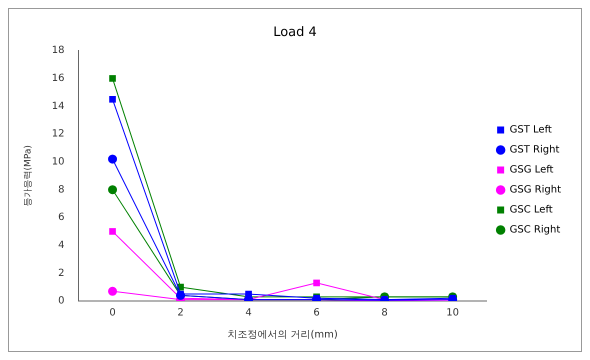 The width and height of the screenshot is (590, 360). What do you see at coordinates (531, 210) in the screenshot?
I see `legend-label: GSC Left` at bounding box center [531, 210].